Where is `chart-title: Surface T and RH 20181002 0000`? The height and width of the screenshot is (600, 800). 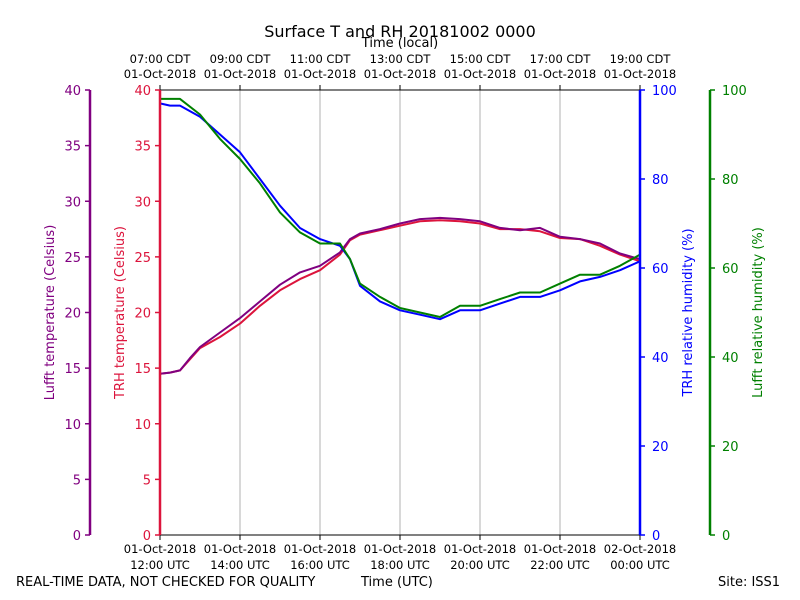 chart-title: Surface T and RH 20181002 0000 is located at coordinates (400, 31).